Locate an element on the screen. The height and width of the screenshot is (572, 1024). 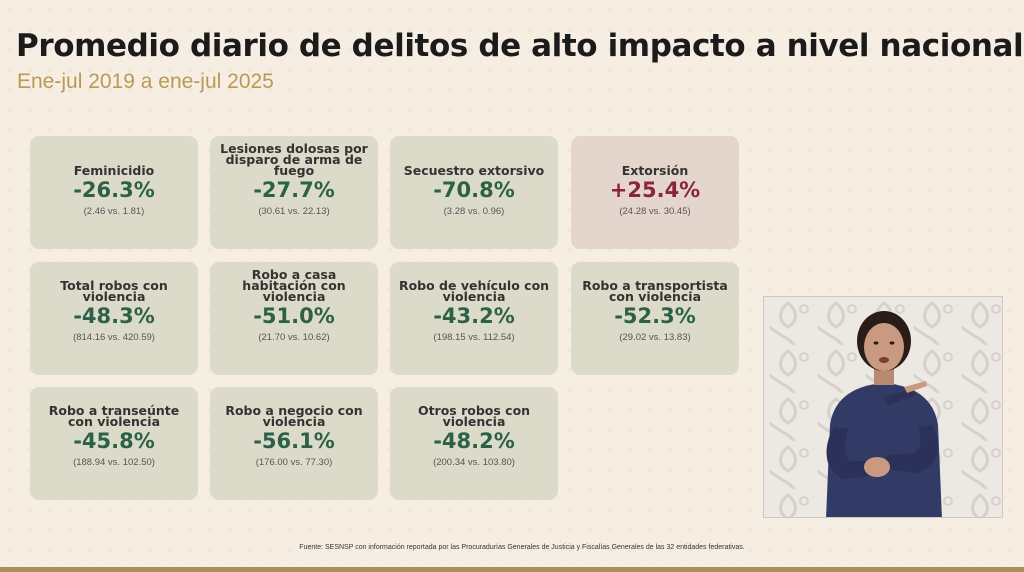
card-extorsion: Extorsión +25.4% (24.28 vs. 30.45) is located at coordinates (655, 192).